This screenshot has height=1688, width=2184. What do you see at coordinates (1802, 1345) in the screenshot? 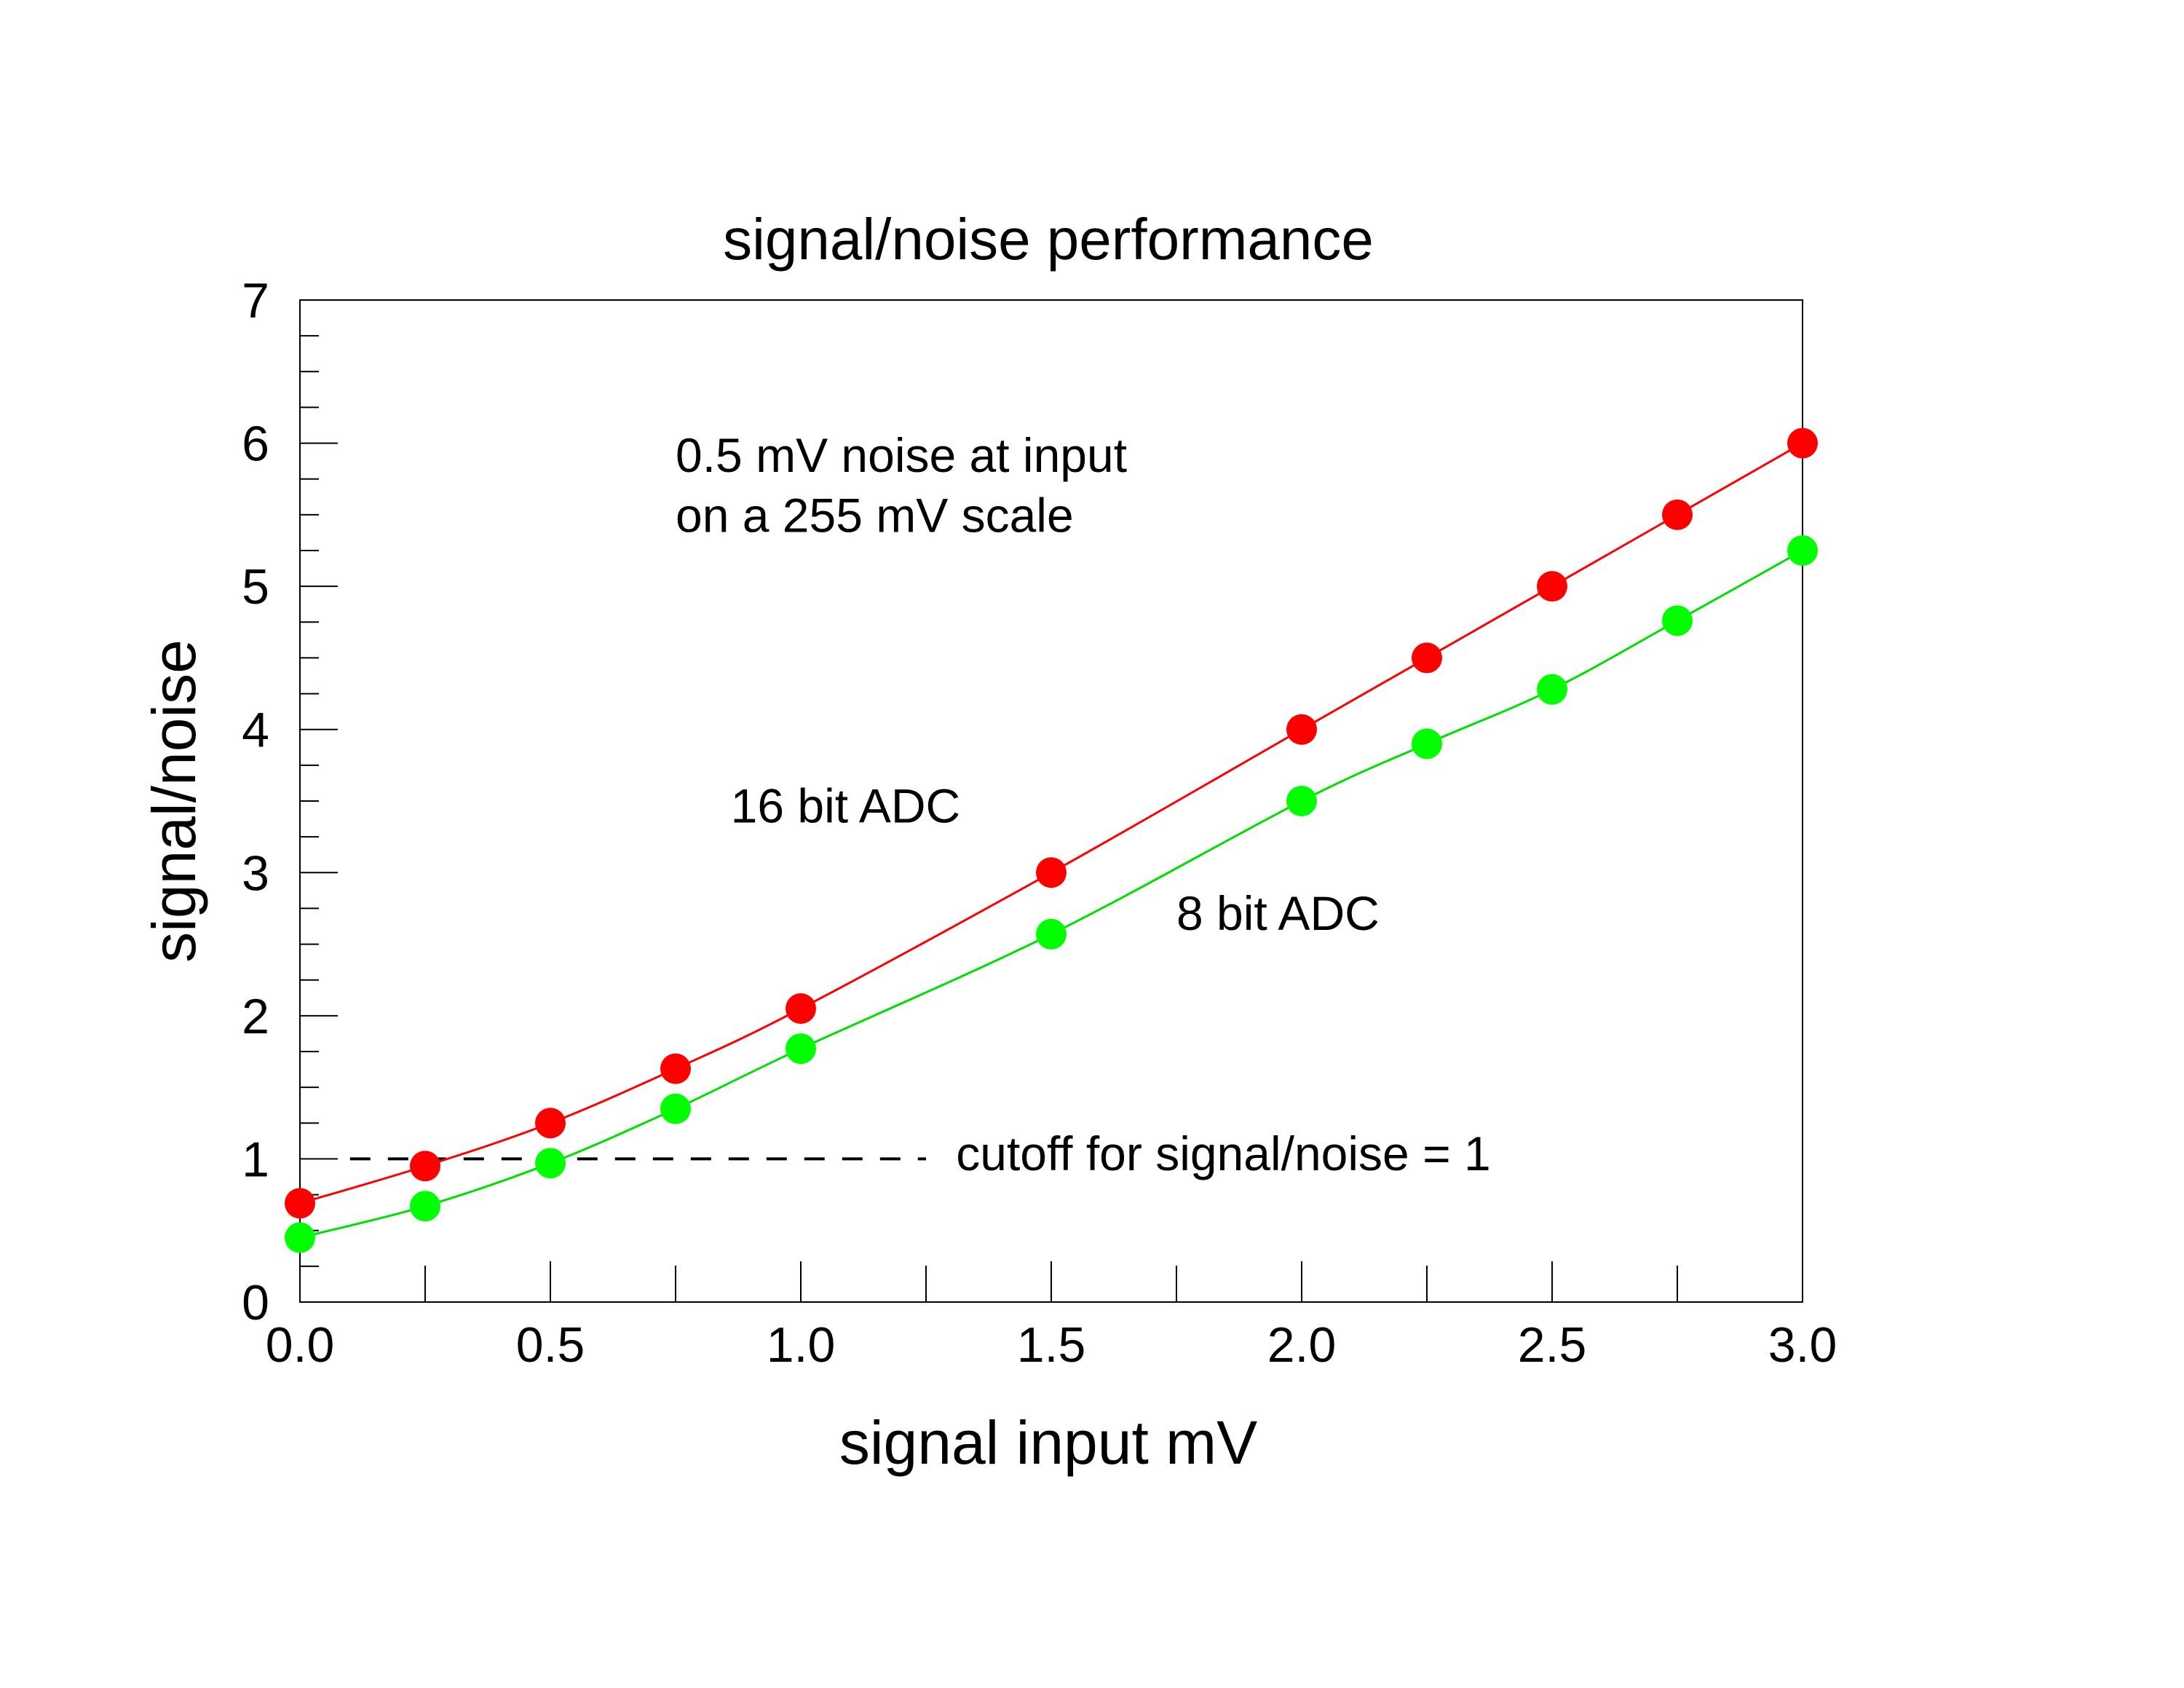
I see `x-tick-label: 3.0` at bounding box center [1802, 1345].